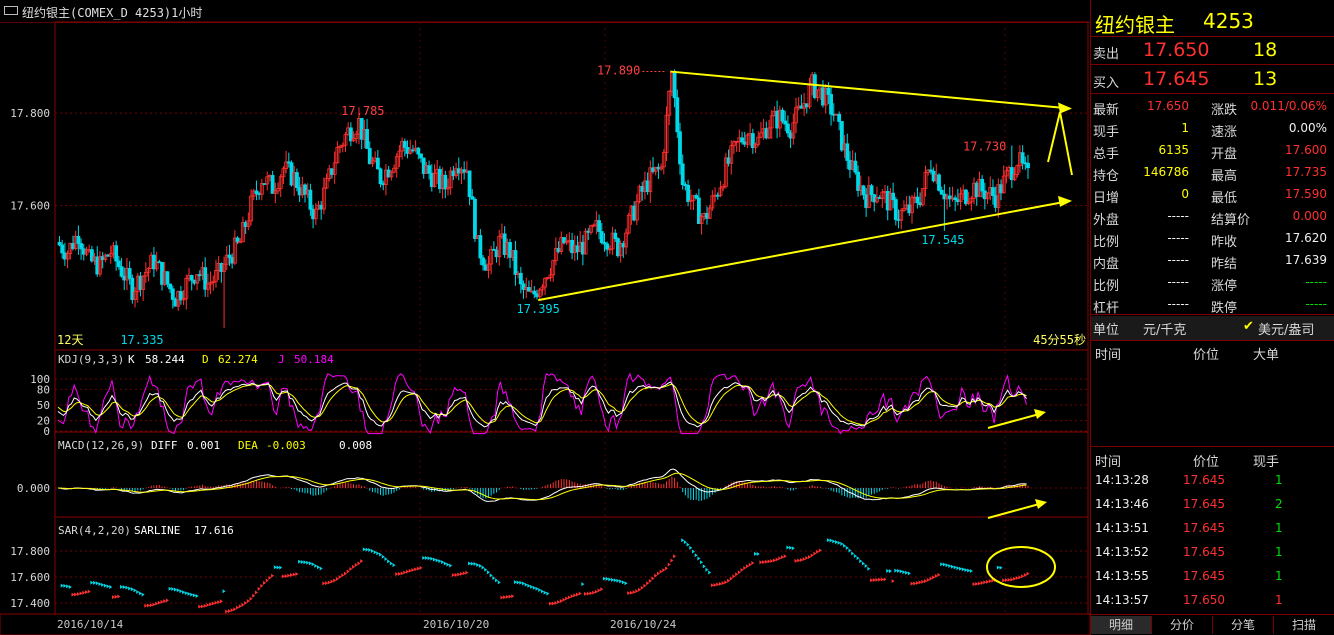 Image resolution: width=1334 pixels, height=635 pixels. I want to click on tab-trades: 分笔, so click(1243, 625).